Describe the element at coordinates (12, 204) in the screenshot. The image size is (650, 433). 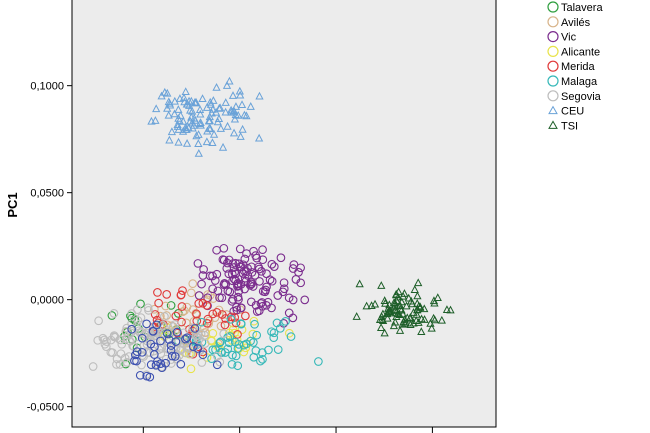
I see `y-axis-title: PC1` at that location.